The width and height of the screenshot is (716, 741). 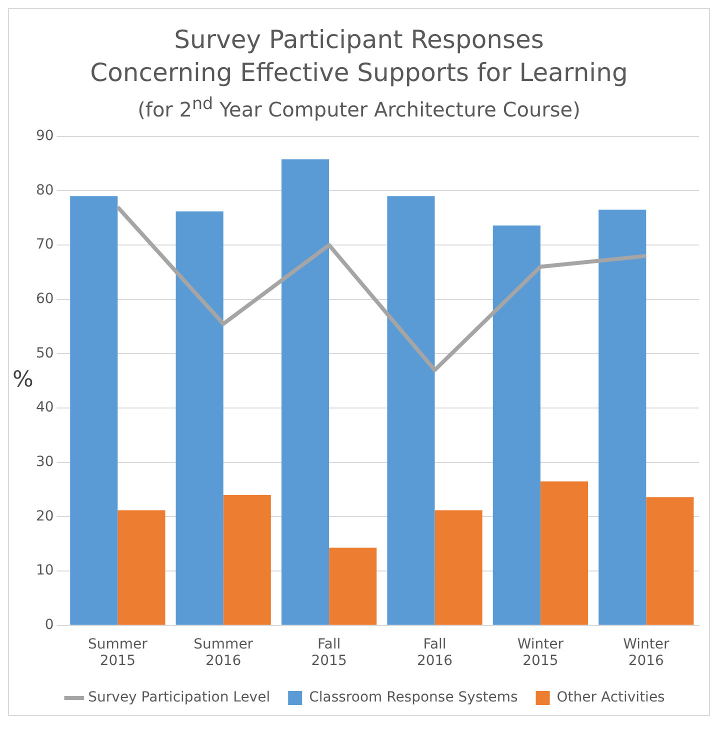 I want to click on y-tick-label: 30, so click(x=45, y=462).